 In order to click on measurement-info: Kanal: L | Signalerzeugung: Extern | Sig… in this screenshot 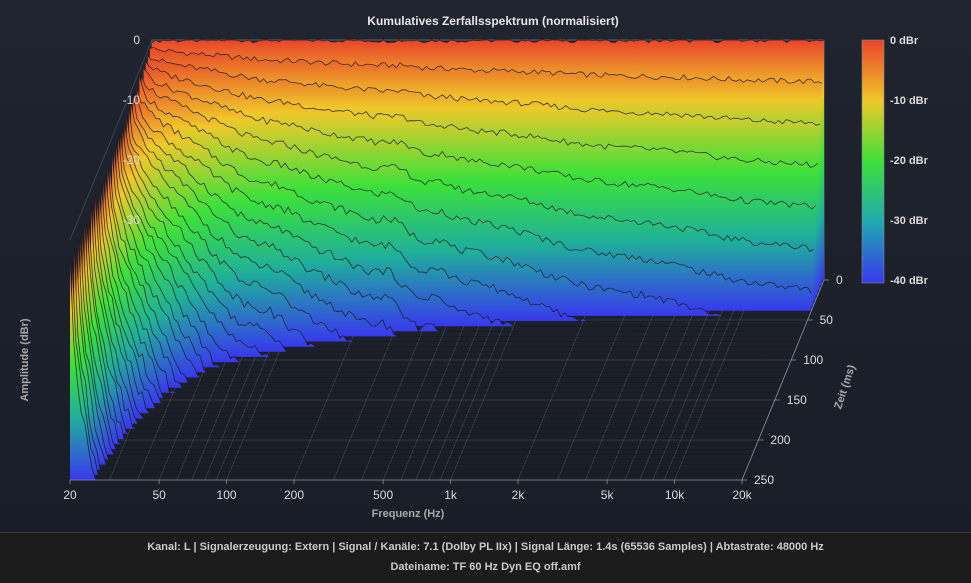, I will do `click(485, 547)`.